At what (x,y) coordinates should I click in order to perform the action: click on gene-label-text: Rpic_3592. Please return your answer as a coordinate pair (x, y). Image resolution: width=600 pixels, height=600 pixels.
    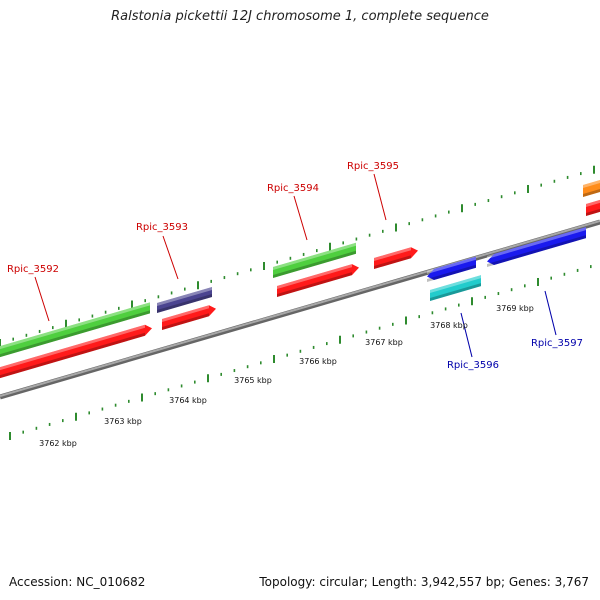
    Looking at the image, I should click on (33, 269).